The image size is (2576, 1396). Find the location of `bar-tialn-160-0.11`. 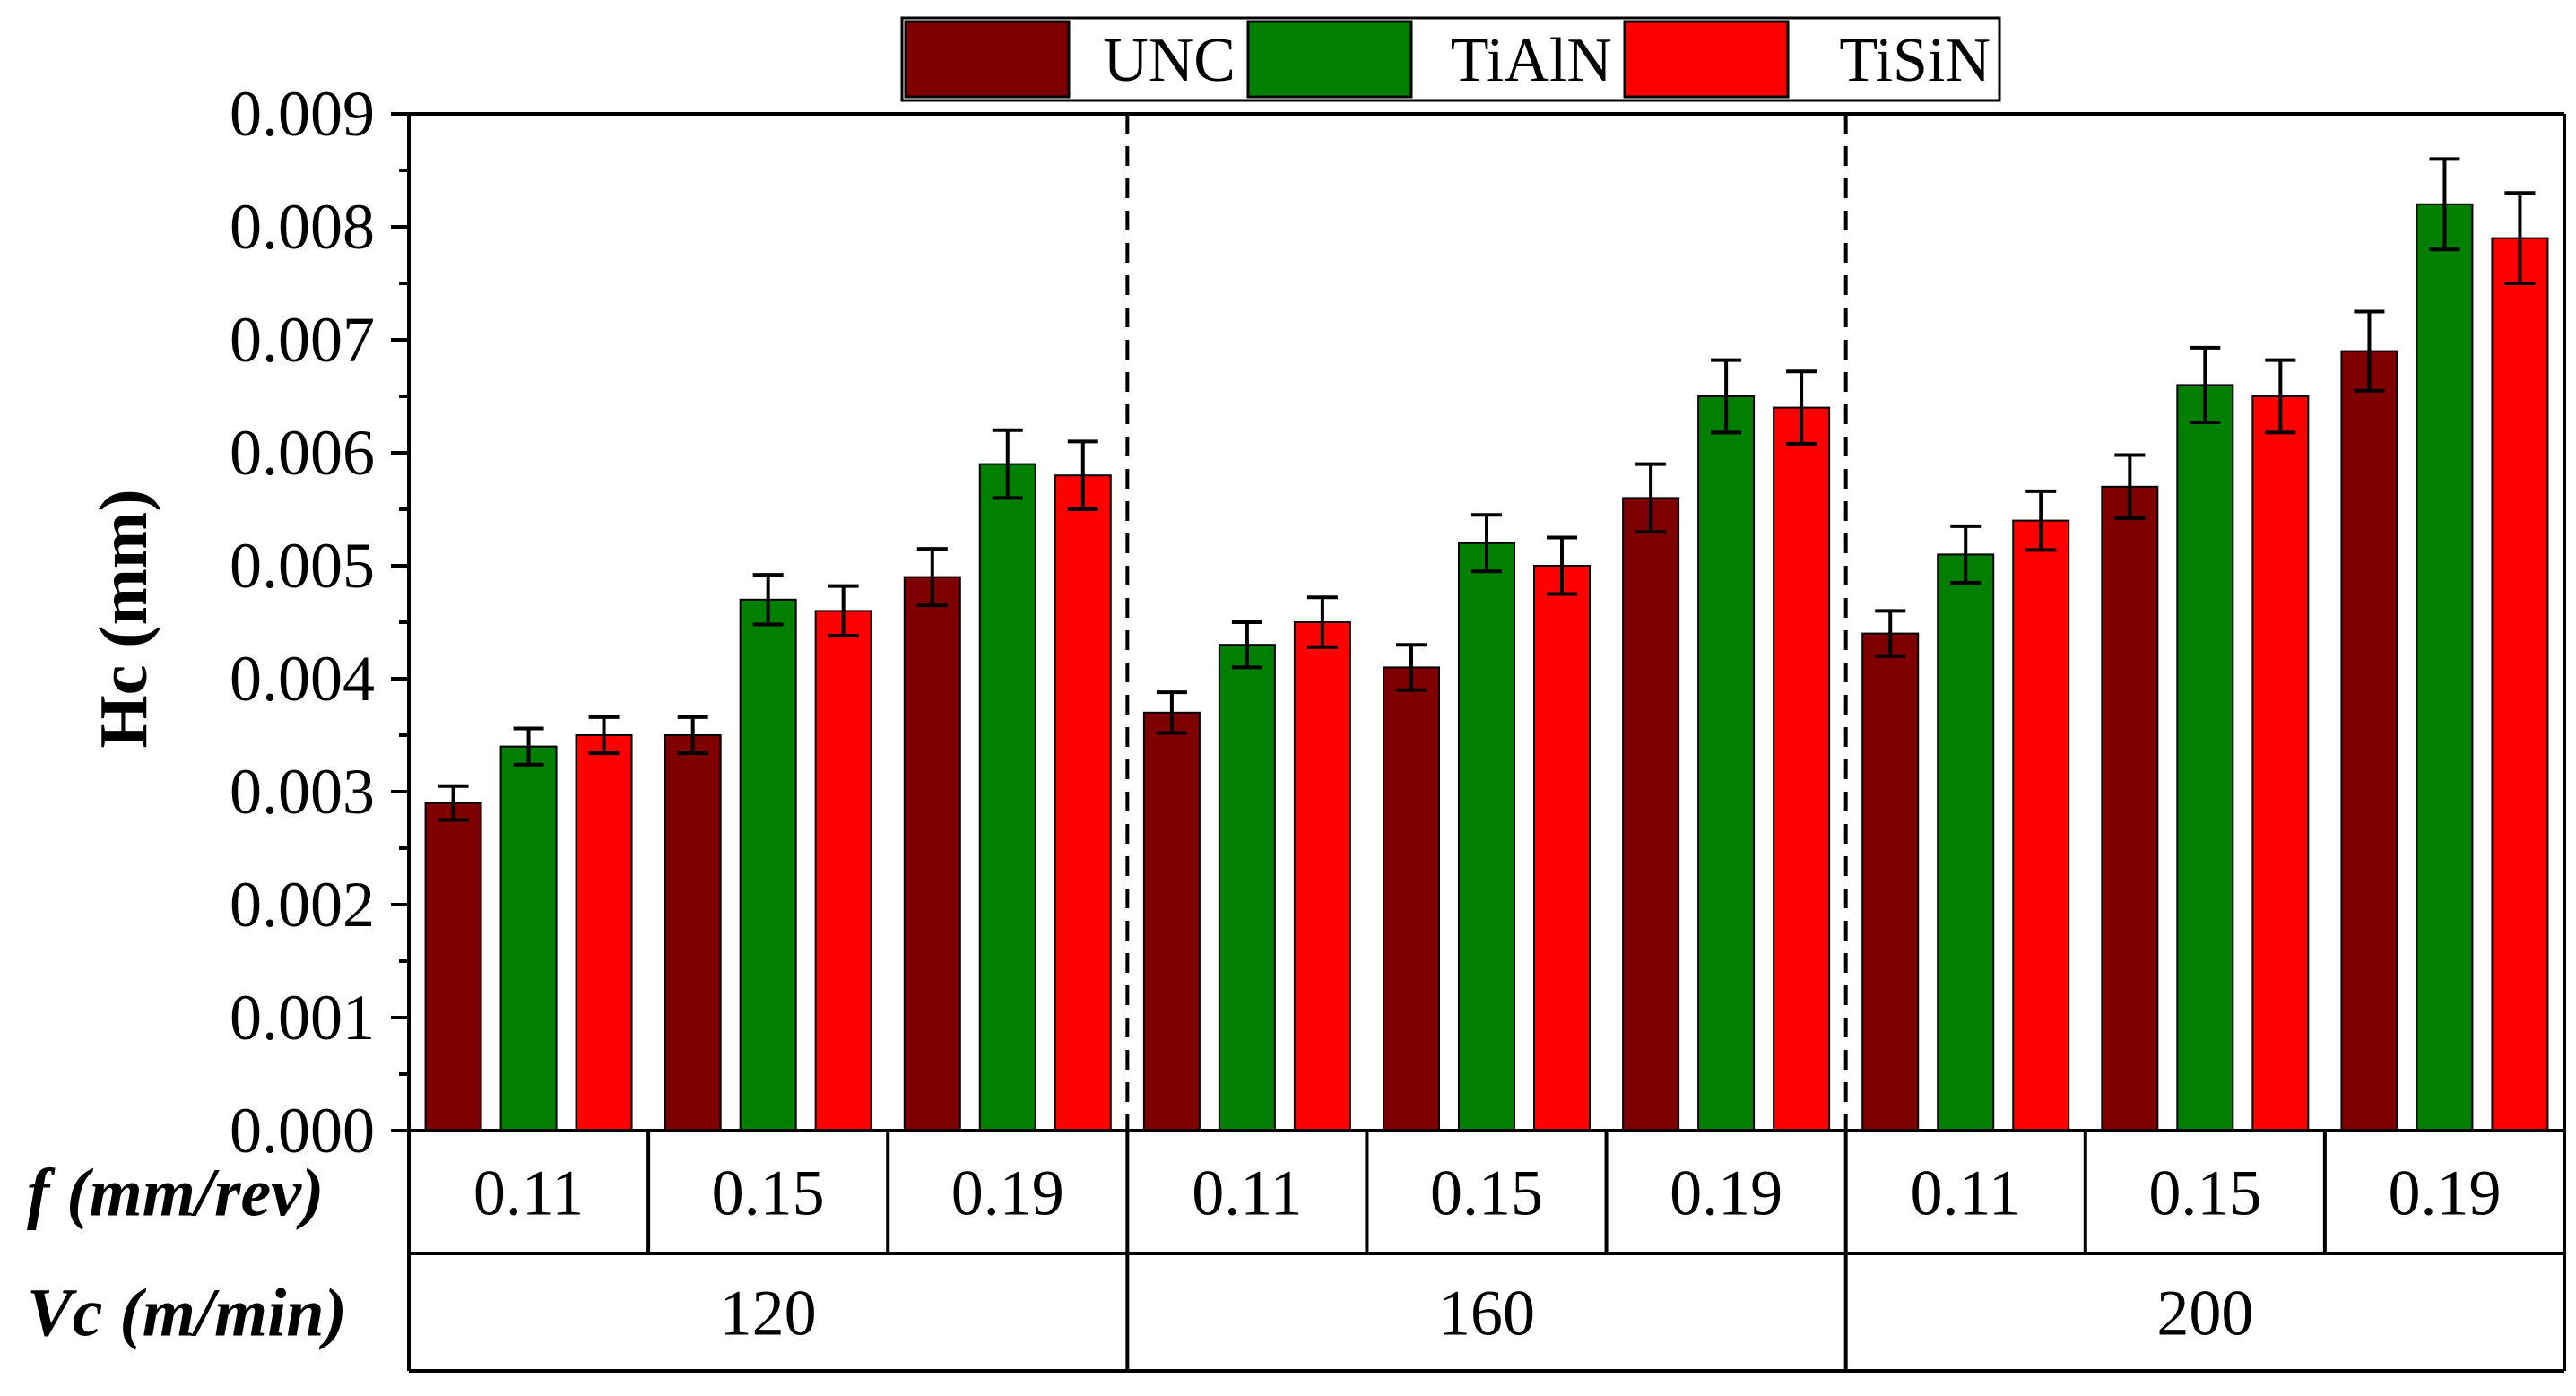

bar-tialn-160-0.11 is located at coordinates (1247, 888).